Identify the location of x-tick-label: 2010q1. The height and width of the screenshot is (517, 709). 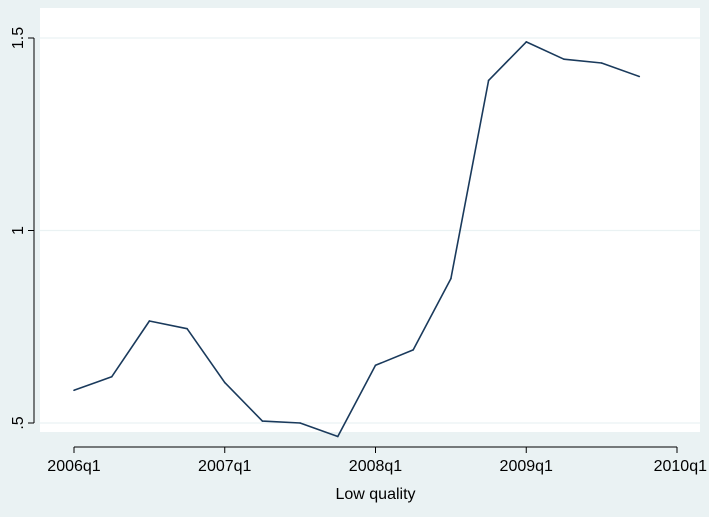
(680, 466).